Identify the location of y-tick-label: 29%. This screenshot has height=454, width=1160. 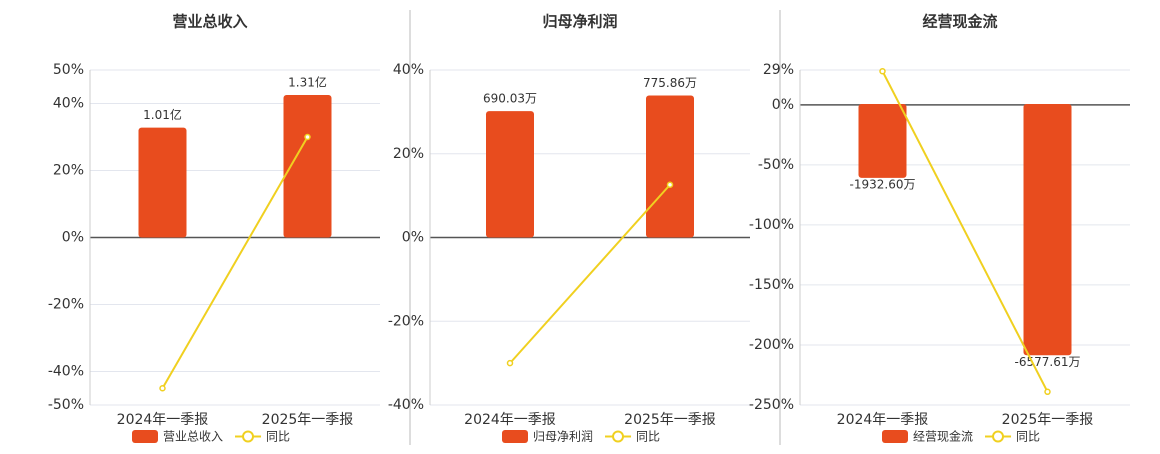
(778, 70).